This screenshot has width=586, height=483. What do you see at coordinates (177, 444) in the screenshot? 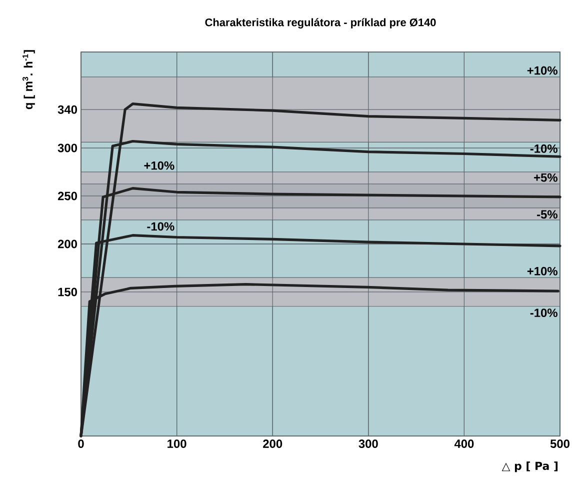
I see `x-tick-label: 100` at bounding box center [177, 444].